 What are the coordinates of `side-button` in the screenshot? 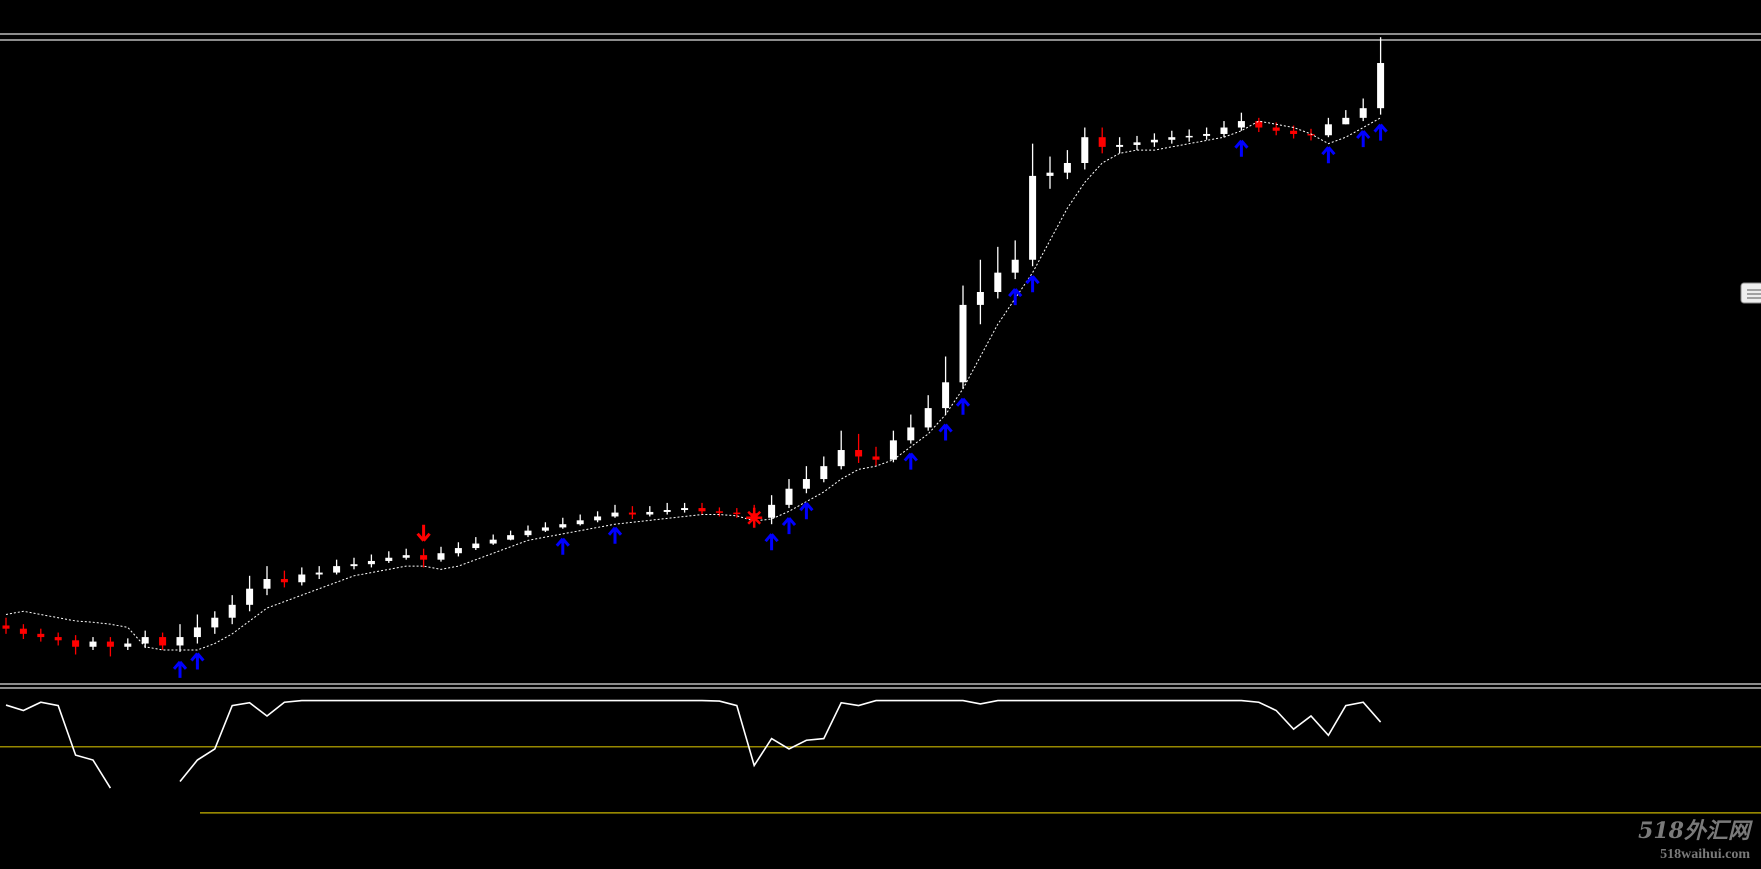 It's located at (1750, 293).